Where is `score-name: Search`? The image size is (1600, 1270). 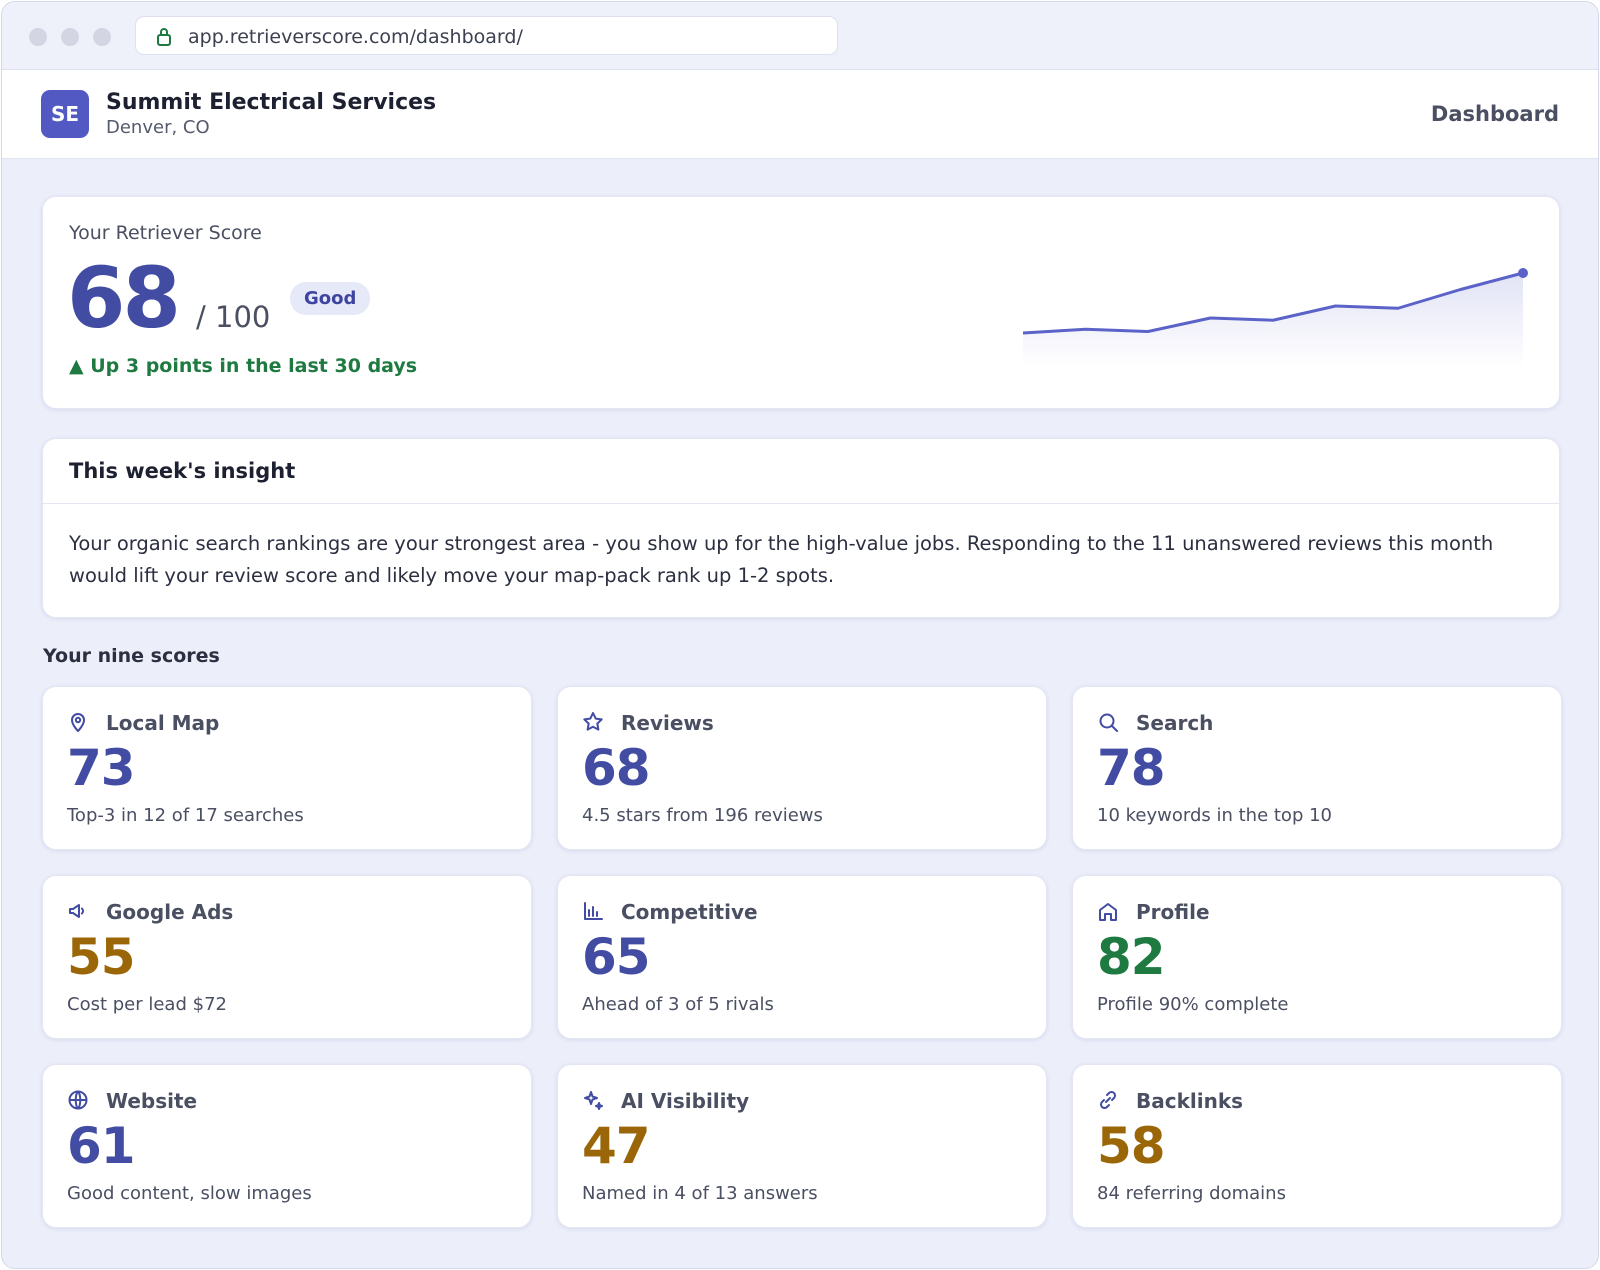 score-name: Search is located at coordinates (1175, 723).